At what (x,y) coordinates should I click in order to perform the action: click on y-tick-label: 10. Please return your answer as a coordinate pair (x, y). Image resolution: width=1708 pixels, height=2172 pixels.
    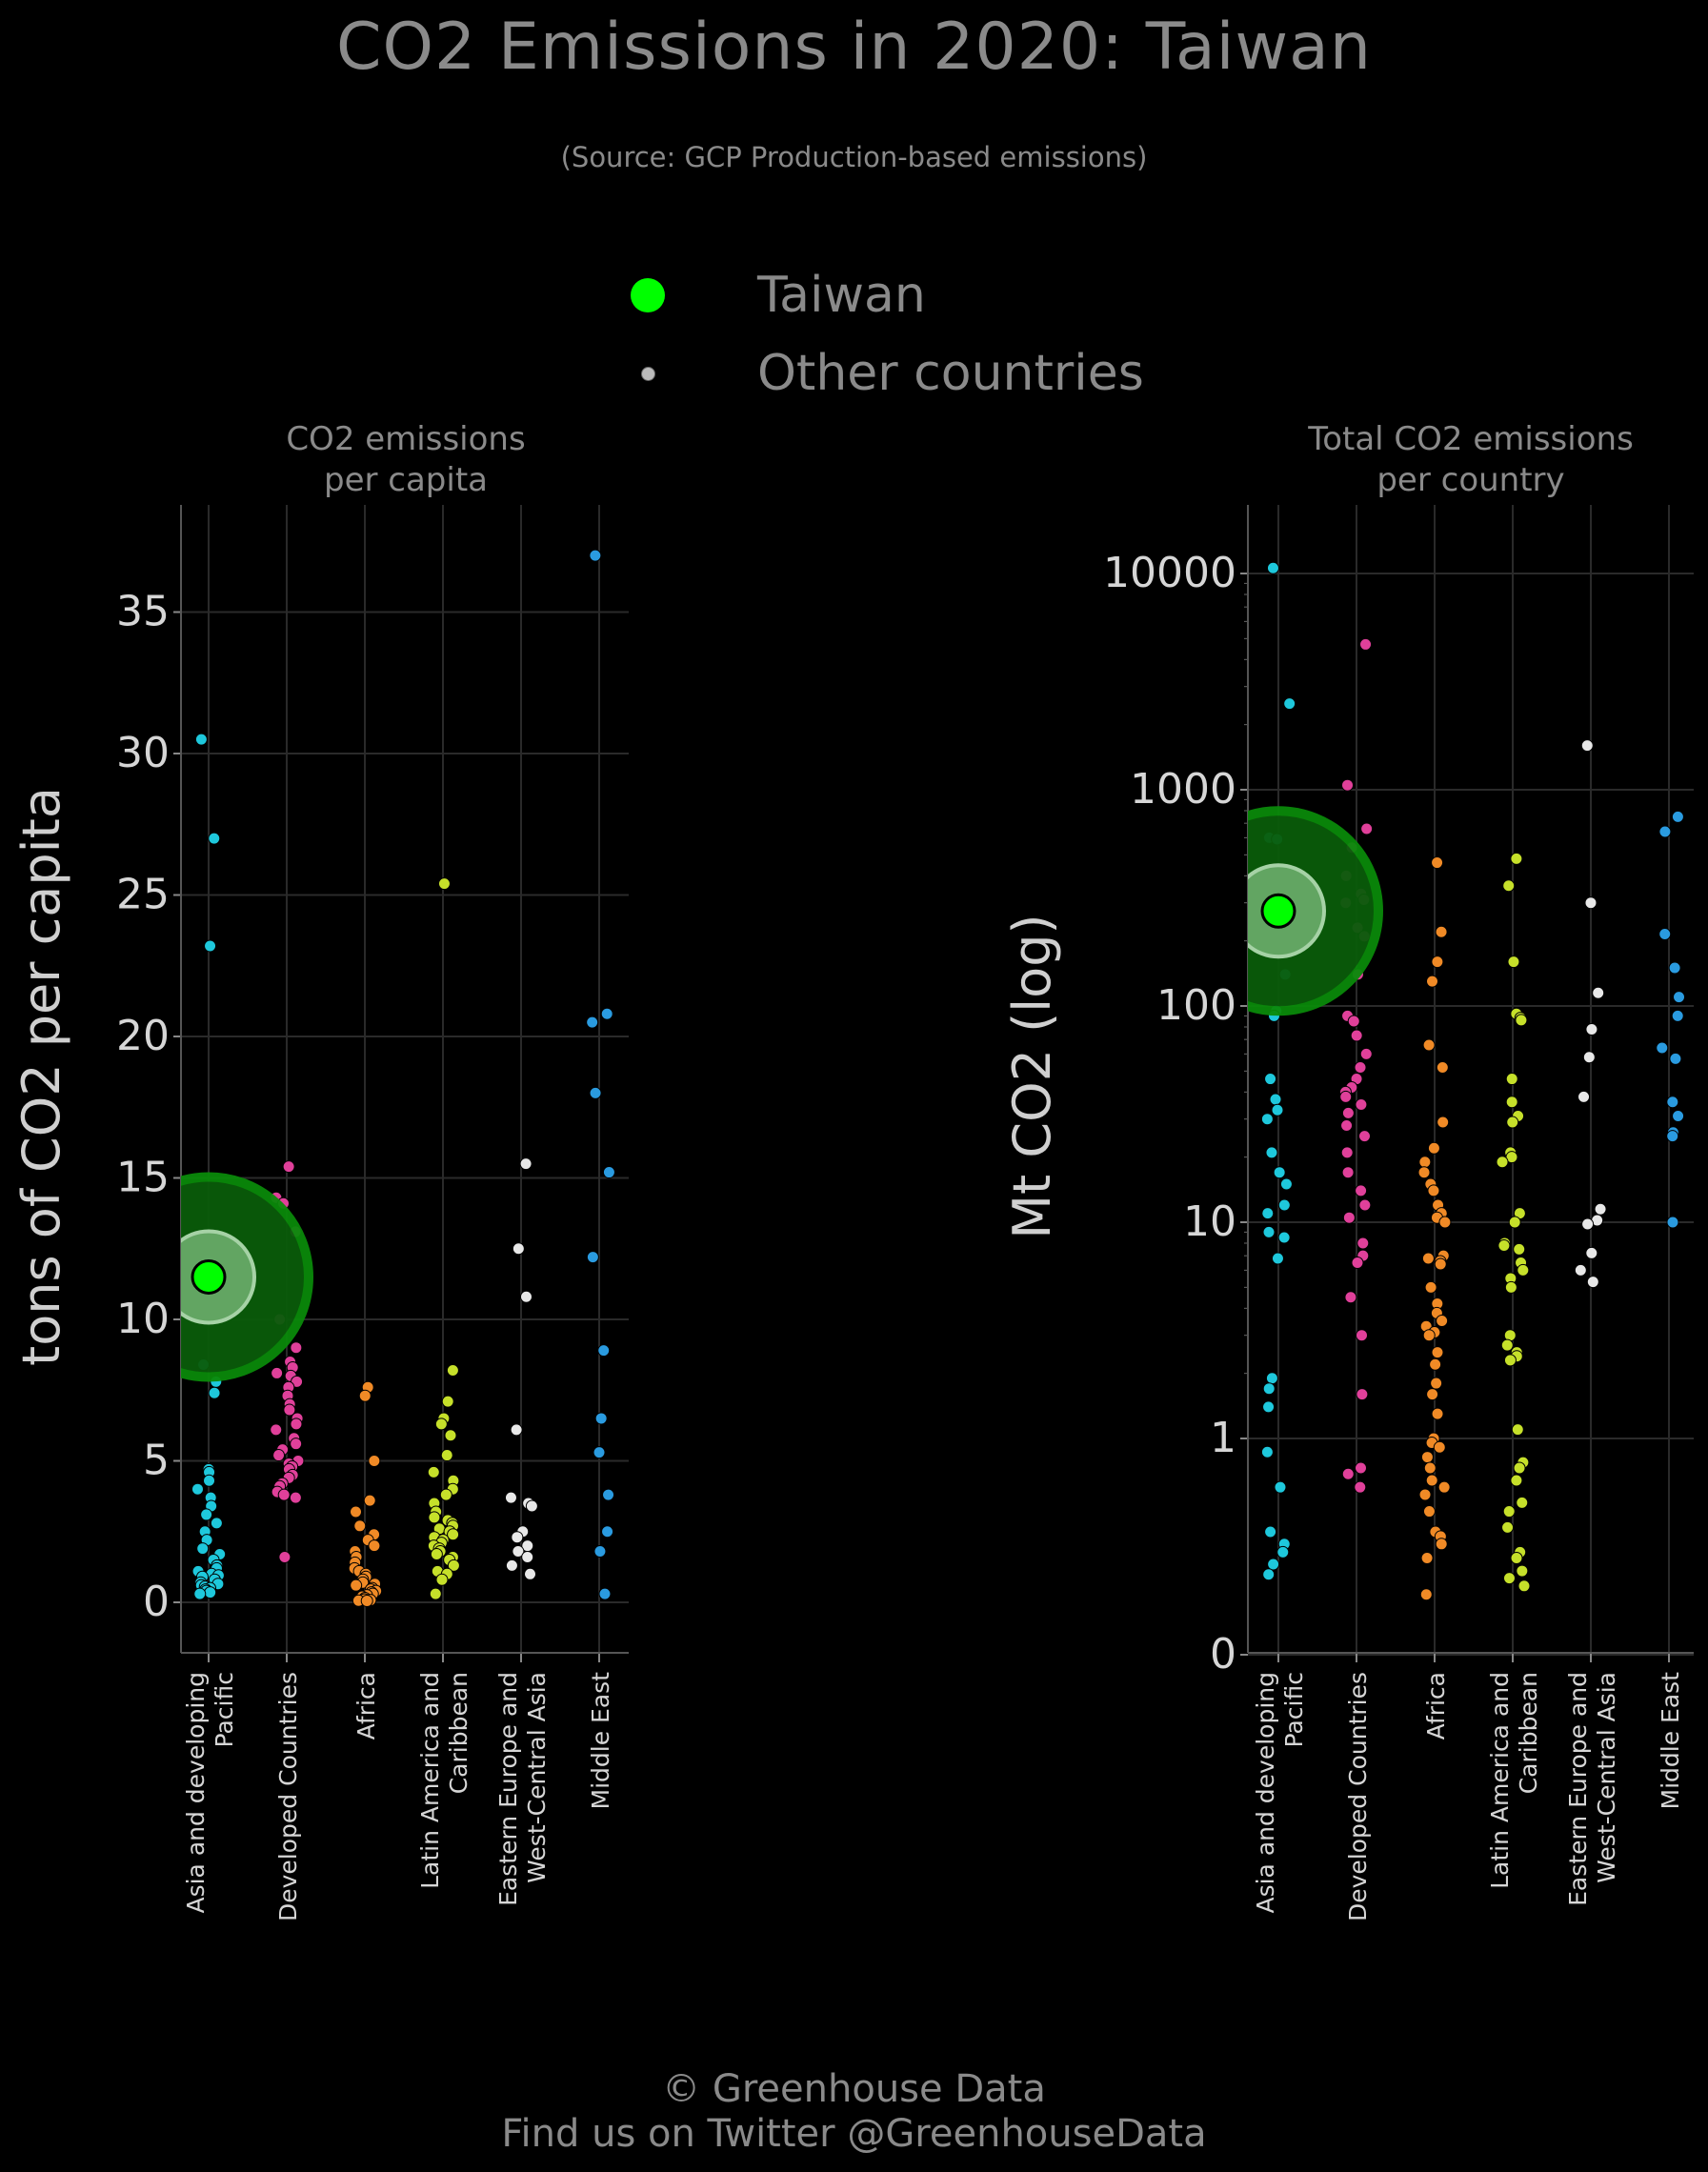
    Looking at the image, I should click on (1210, 1221).